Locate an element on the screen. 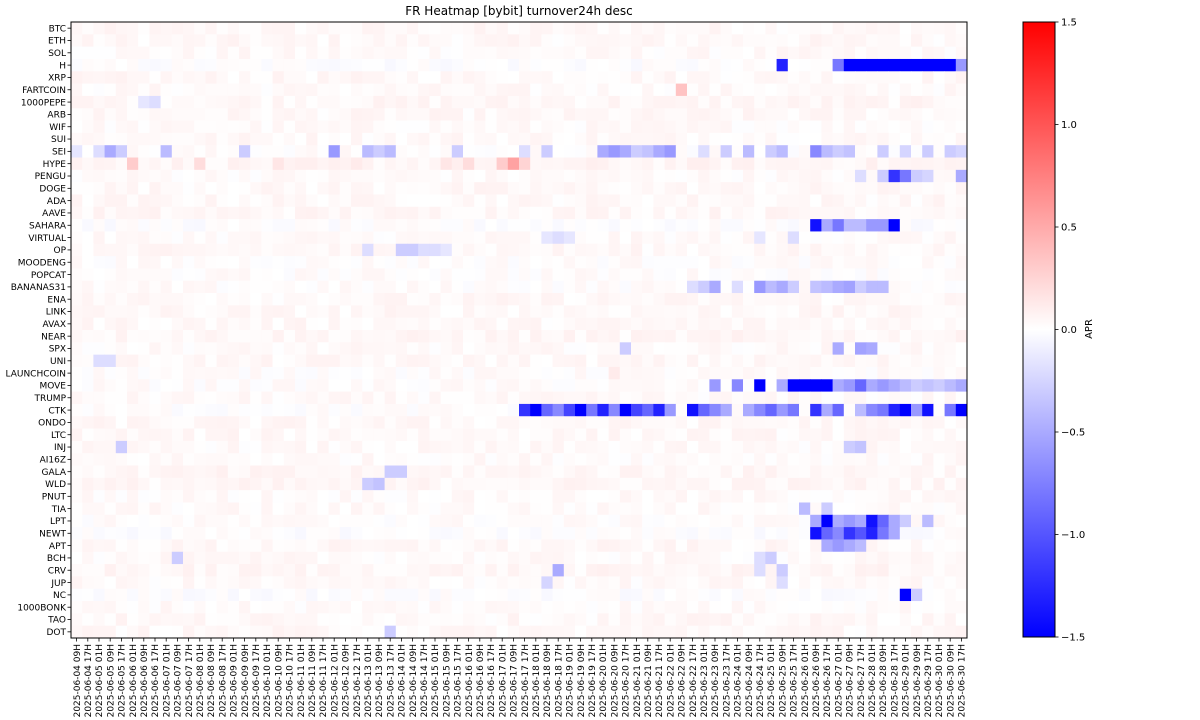 The image size is (1200, 720). column-label: 2025-06-11 09H is located at coordinates (313, 680).